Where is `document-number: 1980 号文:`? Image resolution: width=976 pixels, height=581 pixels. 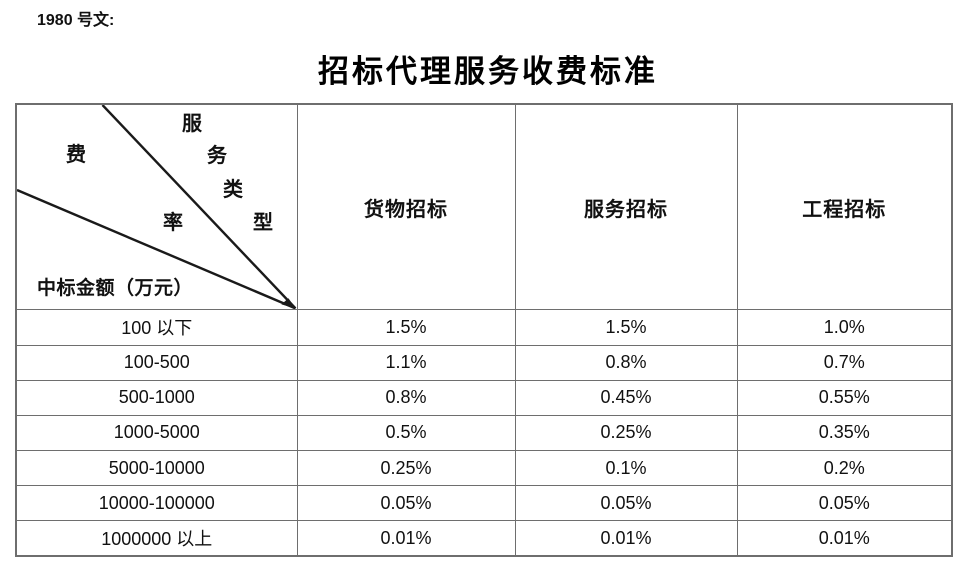
document-number: 1980 号文: is located at coordinates (76, 20).